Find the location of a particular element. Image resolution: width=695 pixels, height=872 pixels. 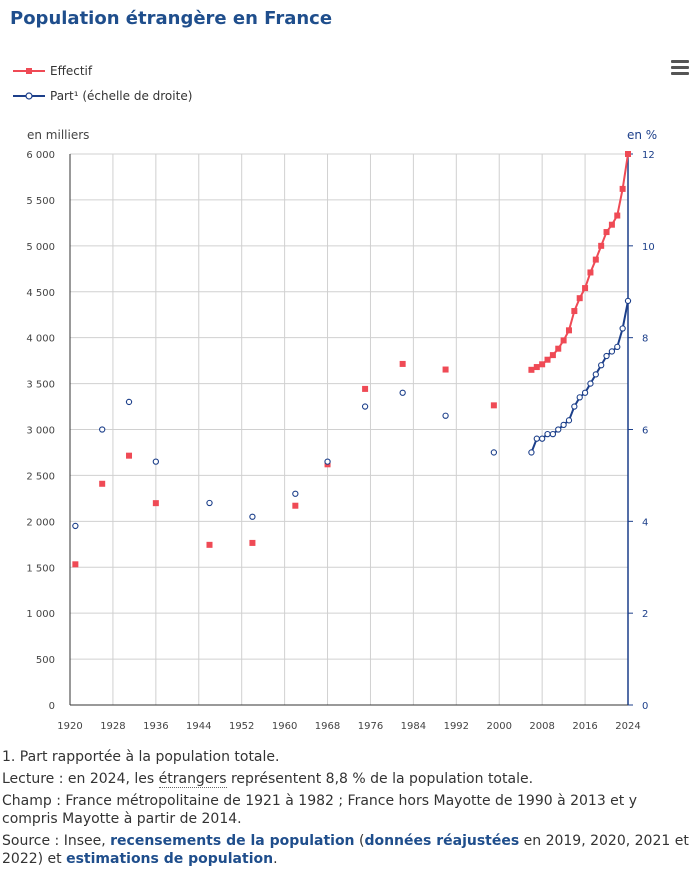

x-tick-label: 2008 is located at coordinates (541, 726).